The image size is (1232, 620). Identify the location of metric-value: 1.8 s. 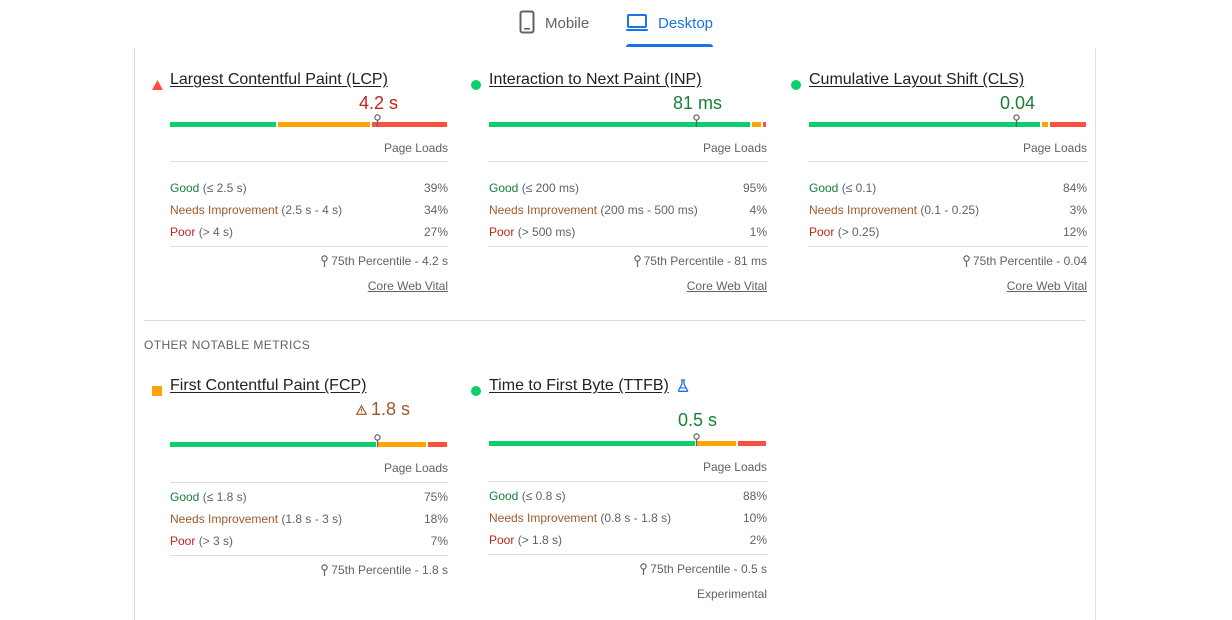
(382, 409).